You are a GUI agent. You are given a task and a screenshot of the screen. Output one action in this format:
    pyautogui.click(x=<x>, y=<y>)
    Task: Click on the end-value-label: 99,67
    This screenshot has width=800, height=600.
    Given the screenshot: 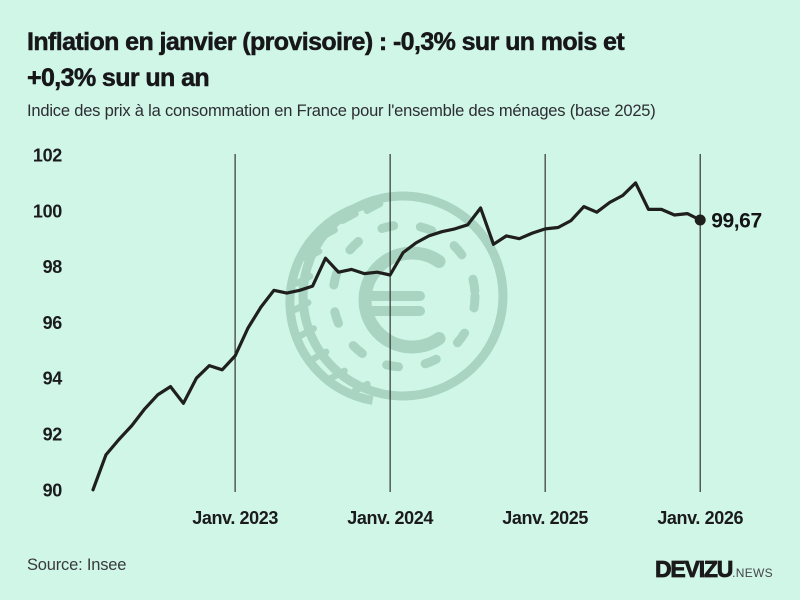 What is the action you would take?
    pyautogui.click(x=736, y=221)
    